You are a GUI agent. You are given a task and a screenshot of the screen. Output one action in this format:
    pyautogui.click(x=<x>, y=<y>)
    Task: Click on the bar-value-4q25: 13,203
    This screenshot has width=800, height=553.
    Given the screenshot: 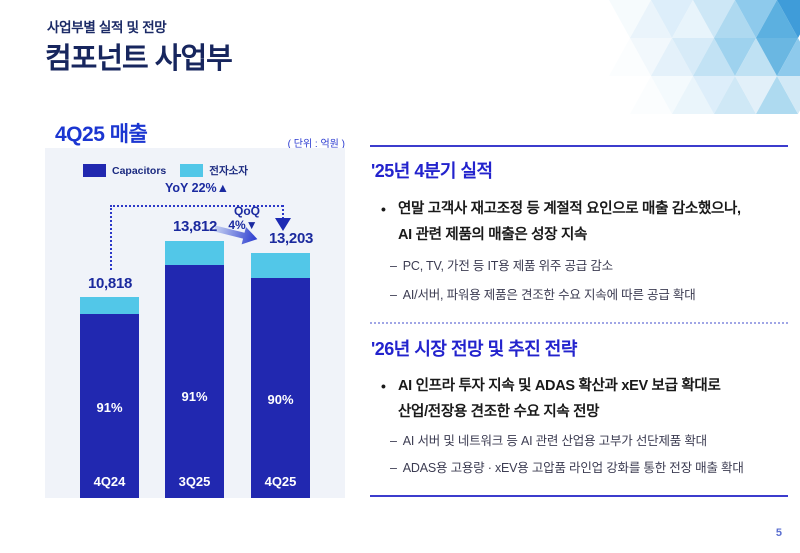 What is the action you would take?
    pyautogui.click(x=291, y=238)
    